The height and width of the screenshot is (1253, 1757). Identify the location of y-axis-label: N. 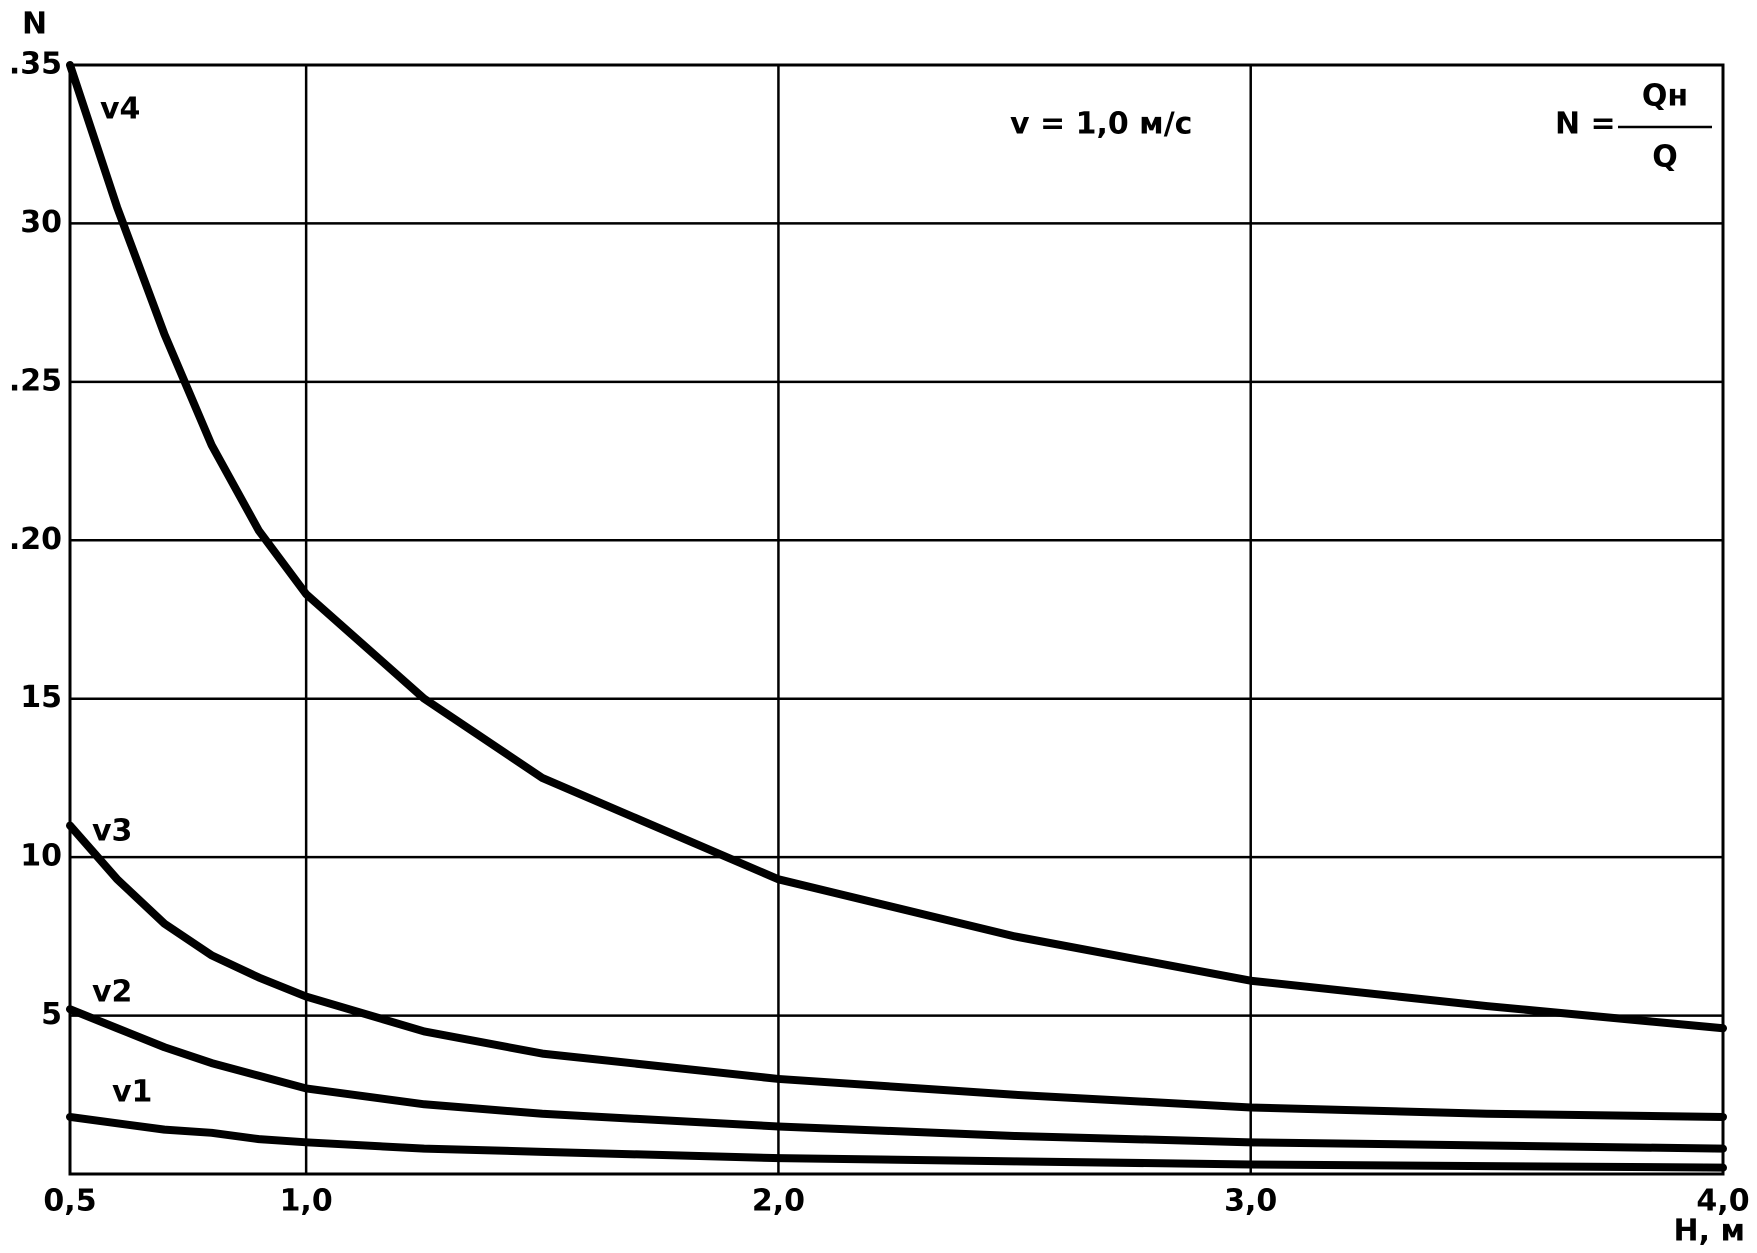
(34, 24).